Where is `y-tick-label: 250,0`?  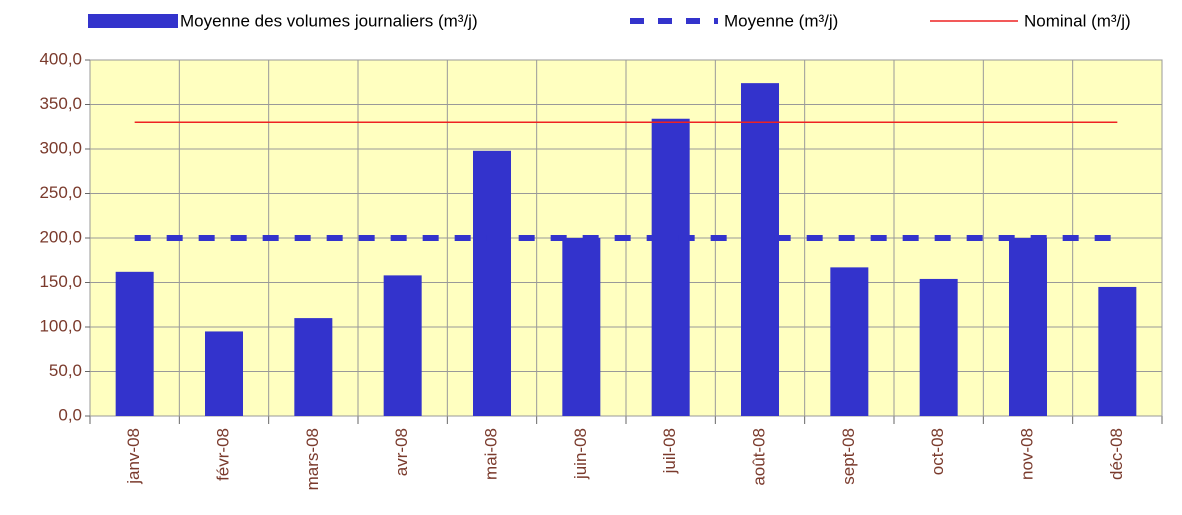 y-tick-label: 250,0 is located at coordinates (60, 192).